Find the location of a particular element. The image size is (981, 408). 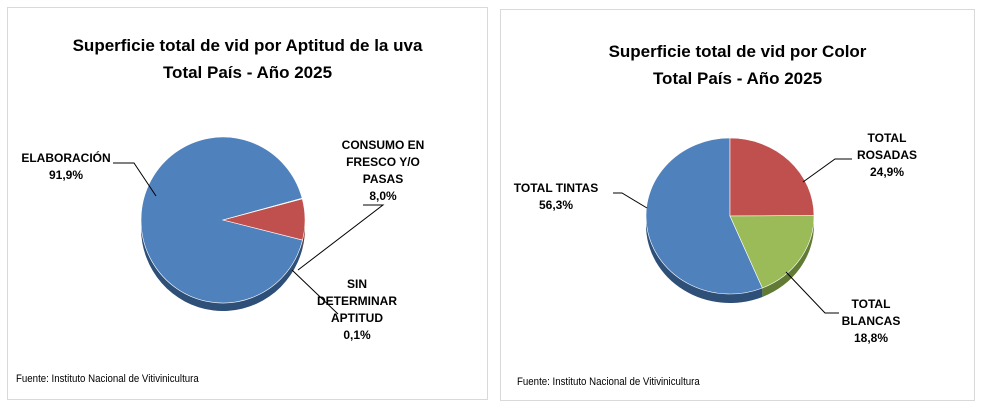

slice-value: 0,1% is located at coordinates (357, 335).